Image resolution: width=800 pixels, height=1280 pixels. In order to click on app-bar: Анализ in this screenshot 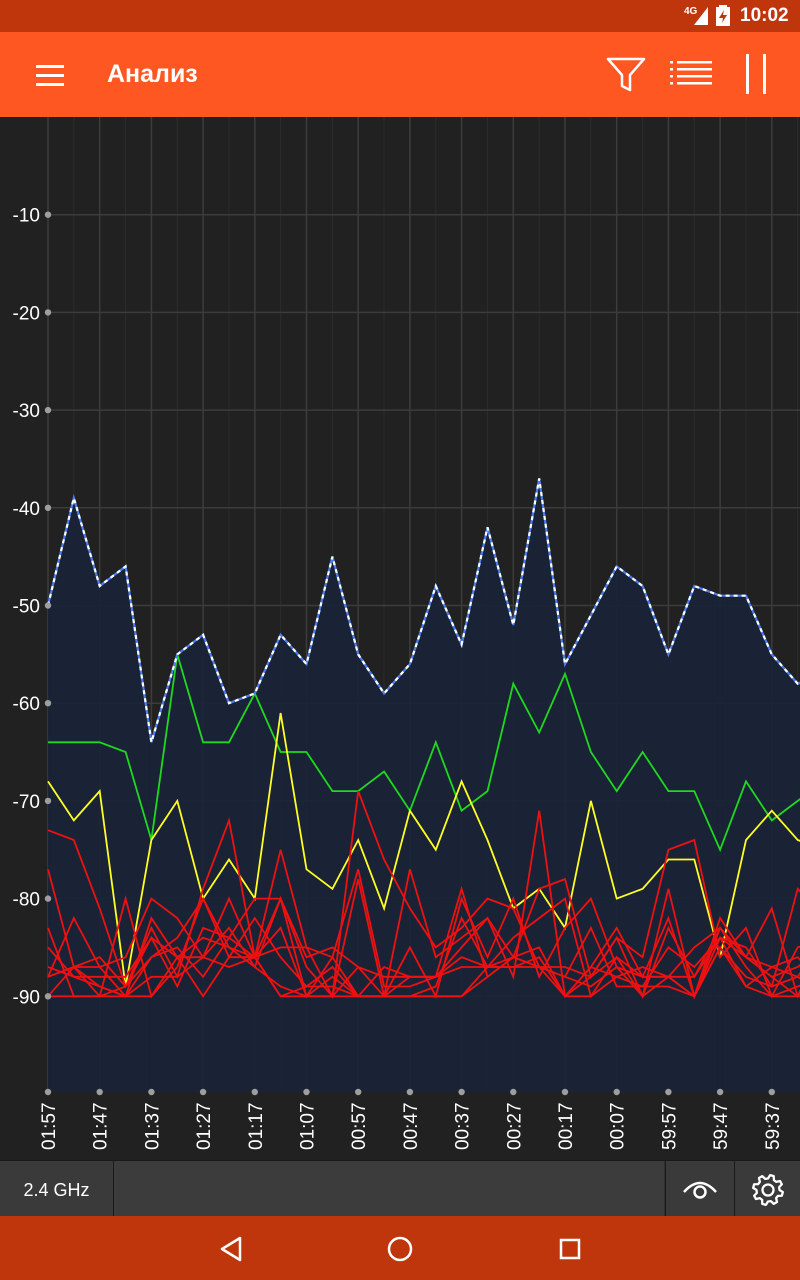, I will do `click(400, 74)`.